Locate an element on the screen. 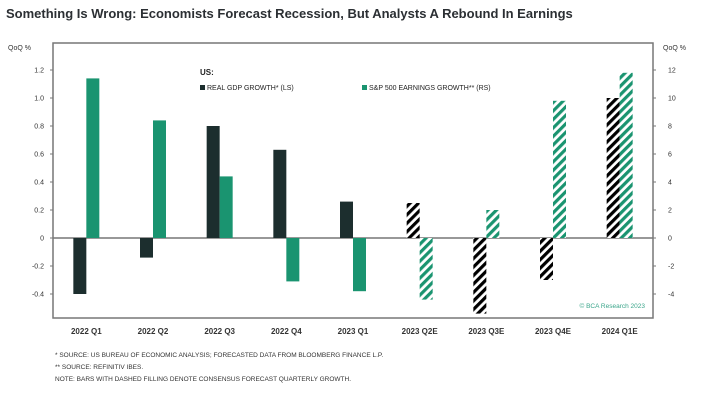 Image resolution: width=720 pixels, height=403 pixels. x-tick-label: 2024 Q1E is located at coordinates (620, 331).